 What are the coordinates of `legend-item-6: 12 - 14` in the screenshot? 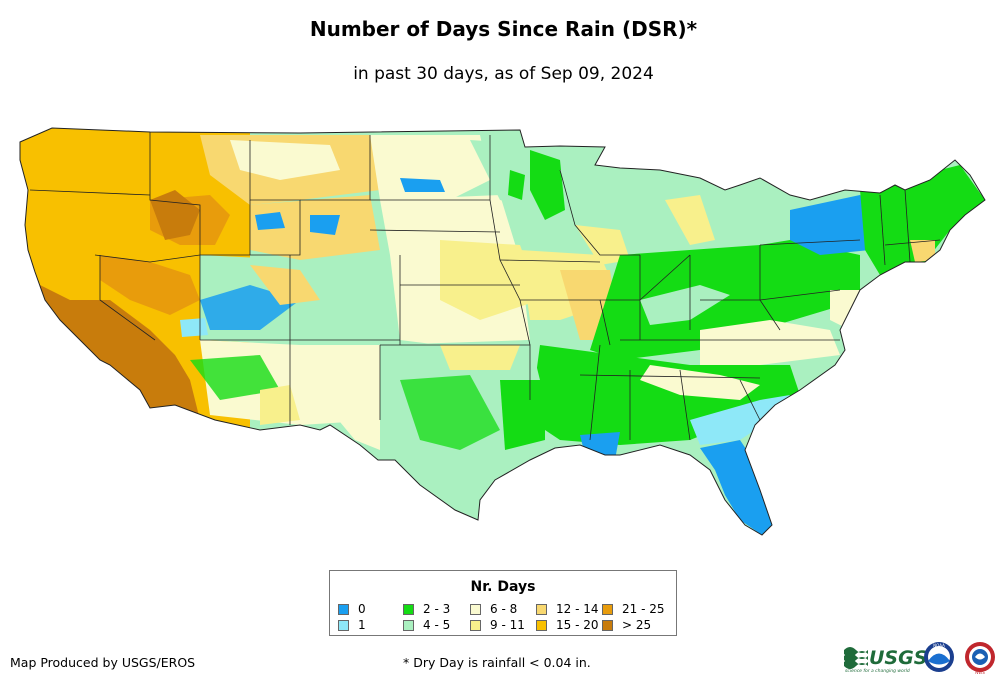 It's located at (567, 609).